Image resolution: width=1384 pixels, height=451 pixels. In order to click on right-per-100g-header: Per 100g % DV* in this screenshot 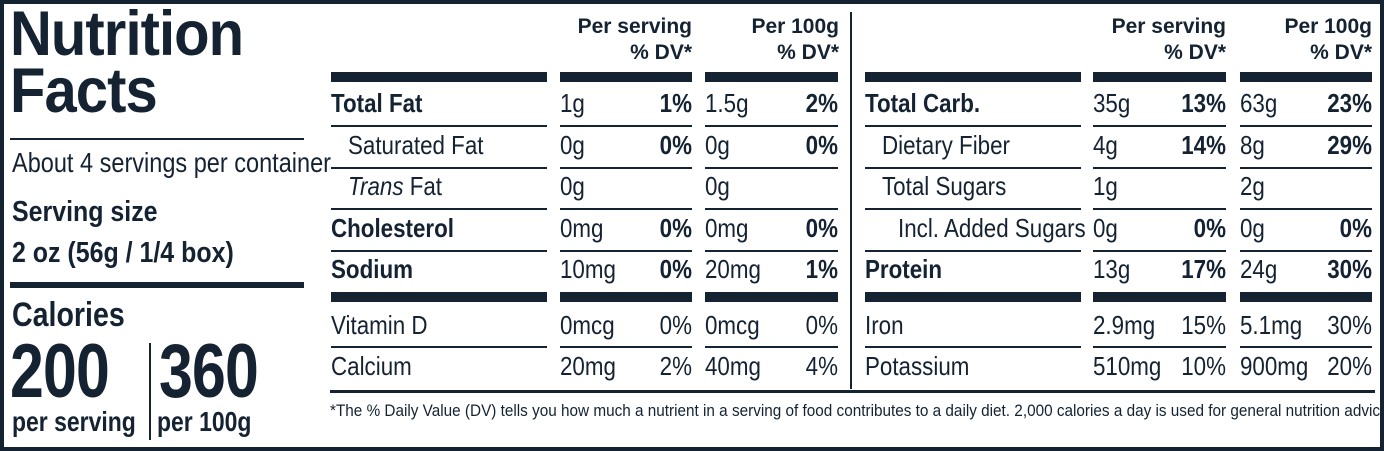, I will do `click(1306, 40)`.